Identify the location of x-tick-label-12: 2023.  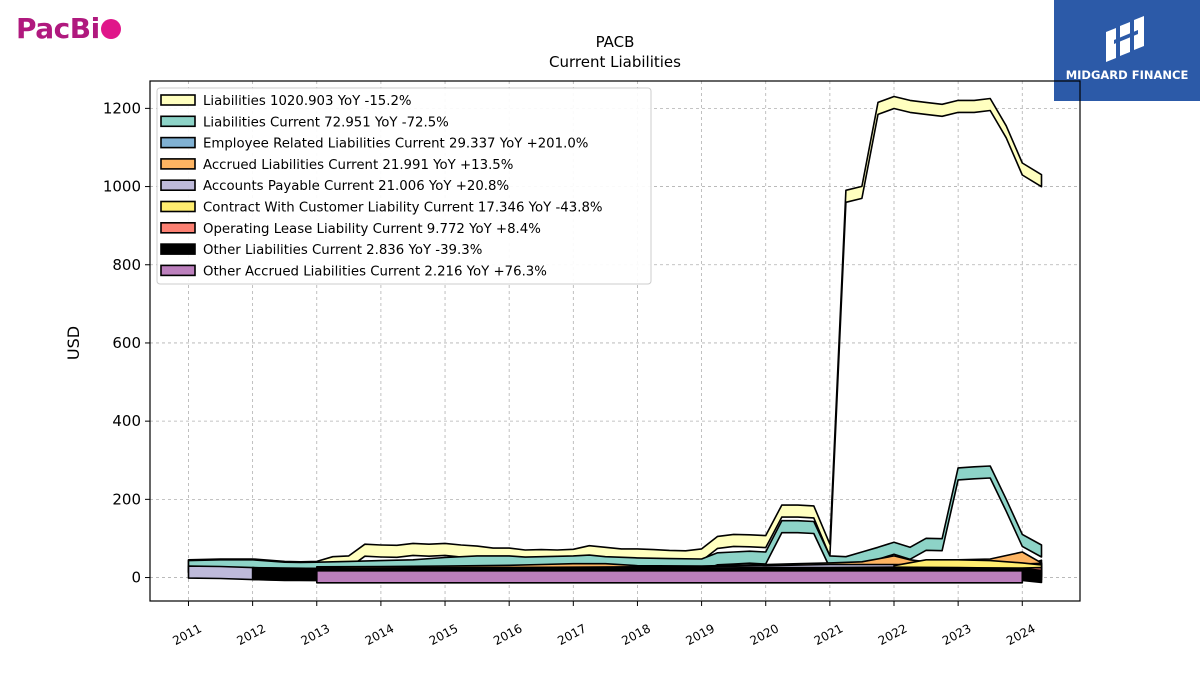
(957, 634).